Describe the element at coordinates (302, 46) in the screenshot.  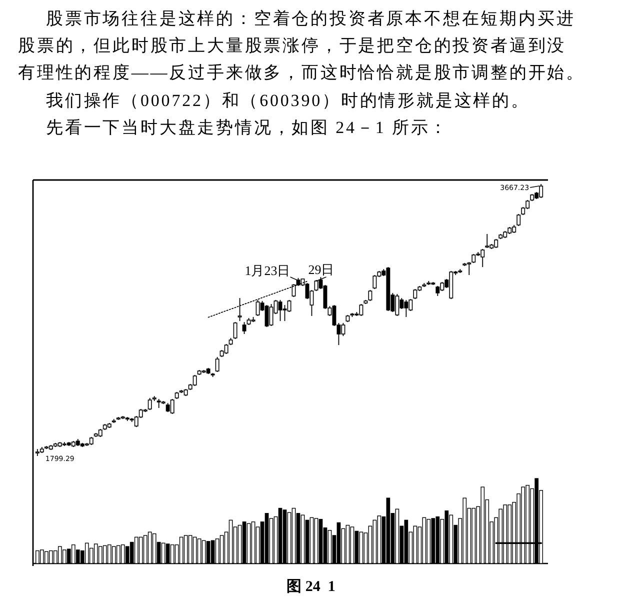
I see `text: 股票市场往往是这样的：空着仓的投资者原本不想在短期内买进股票的，但此时股市上大量股票涨停，于是把空仓的投资者逼到没有理性的程度——反过手来做多，而这时恰恰就是股市调整的开始。` at that location.